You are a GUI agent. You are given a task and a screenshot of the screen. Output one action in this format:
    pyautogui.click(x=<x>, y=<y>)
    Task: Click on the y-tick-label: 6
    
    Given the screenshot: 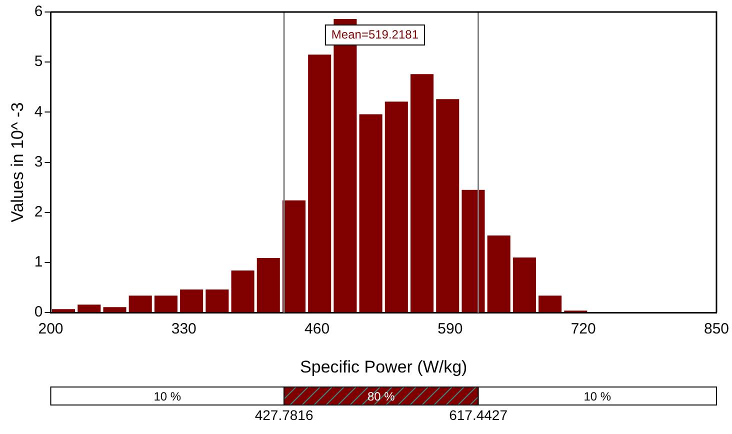 What is the action you would take?
    pyautogui.click(x=38, y=11)
    